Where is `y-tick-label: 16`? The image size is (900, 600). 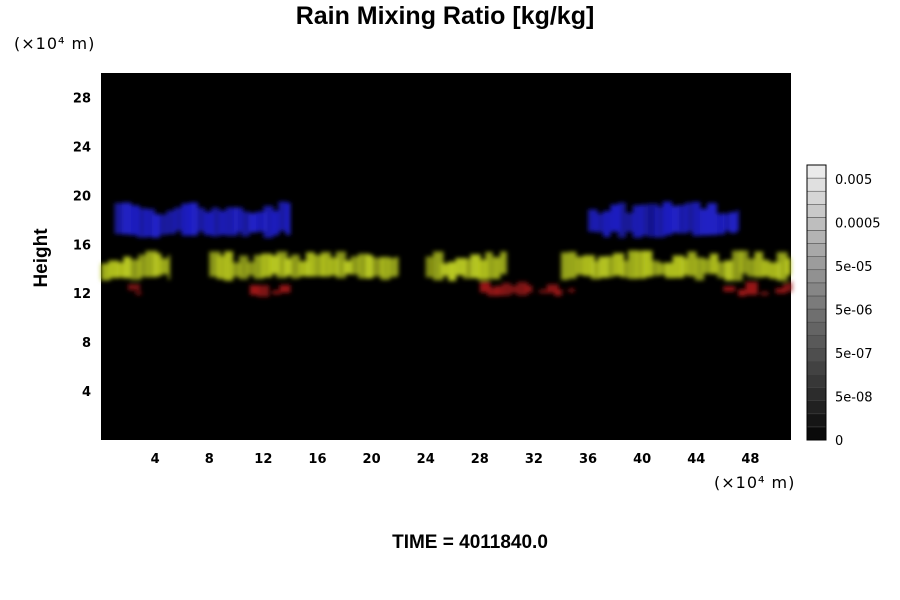 y-tick-label: 16 is located at coordinates (82, 245).